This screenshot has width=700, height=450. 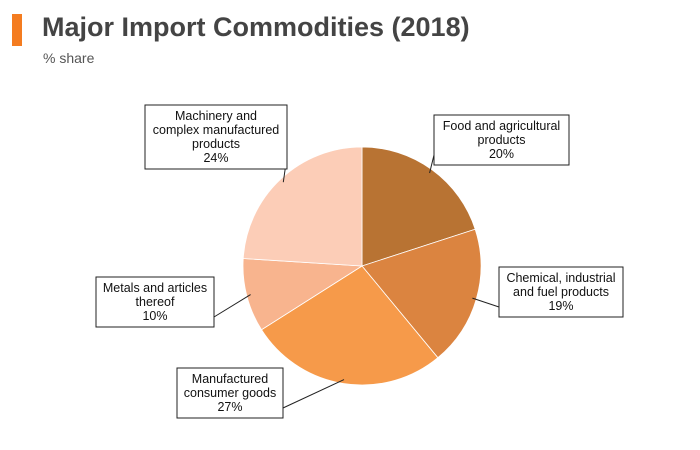 What do you see at coordinates (256, 27) in the screenshot?
I see `chart-title: Major Import Commodities (2018)` at bounding box center [256, 27].